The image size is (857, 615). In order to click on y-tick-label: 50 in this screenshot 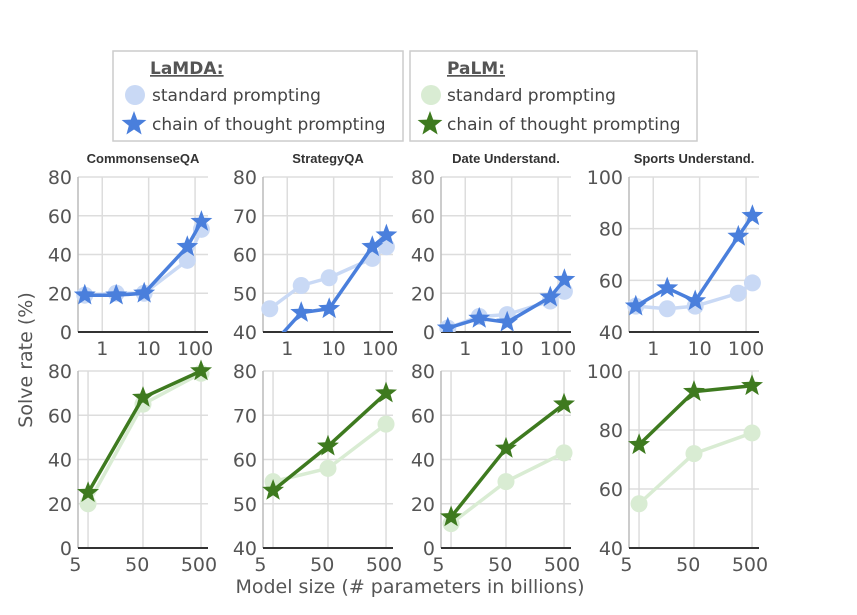, I will do `click(245, 505)`.